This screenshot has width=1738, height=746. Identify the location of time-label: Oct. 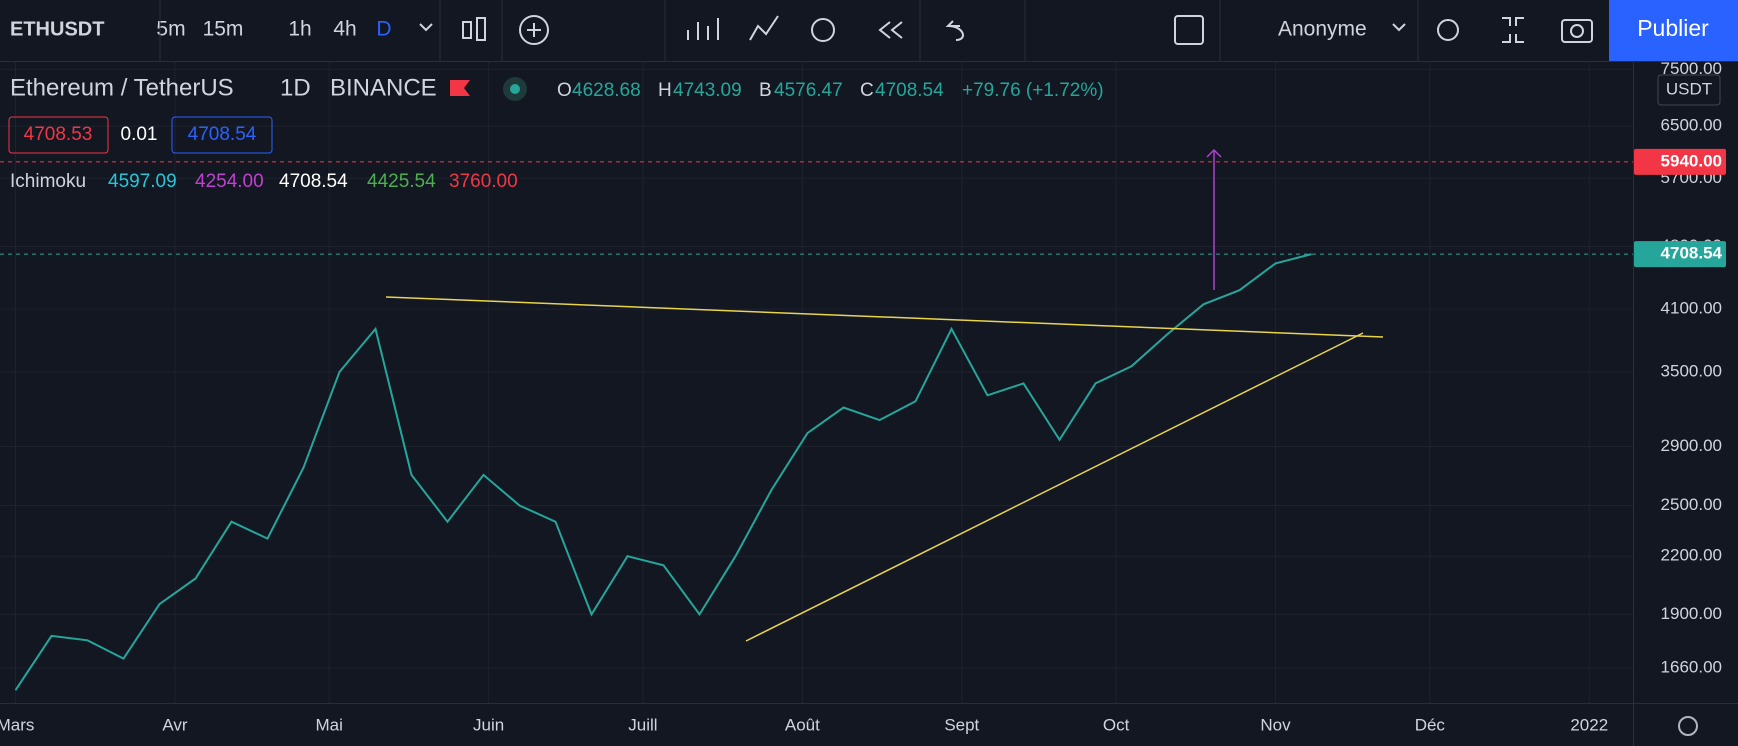
(1116, 724).